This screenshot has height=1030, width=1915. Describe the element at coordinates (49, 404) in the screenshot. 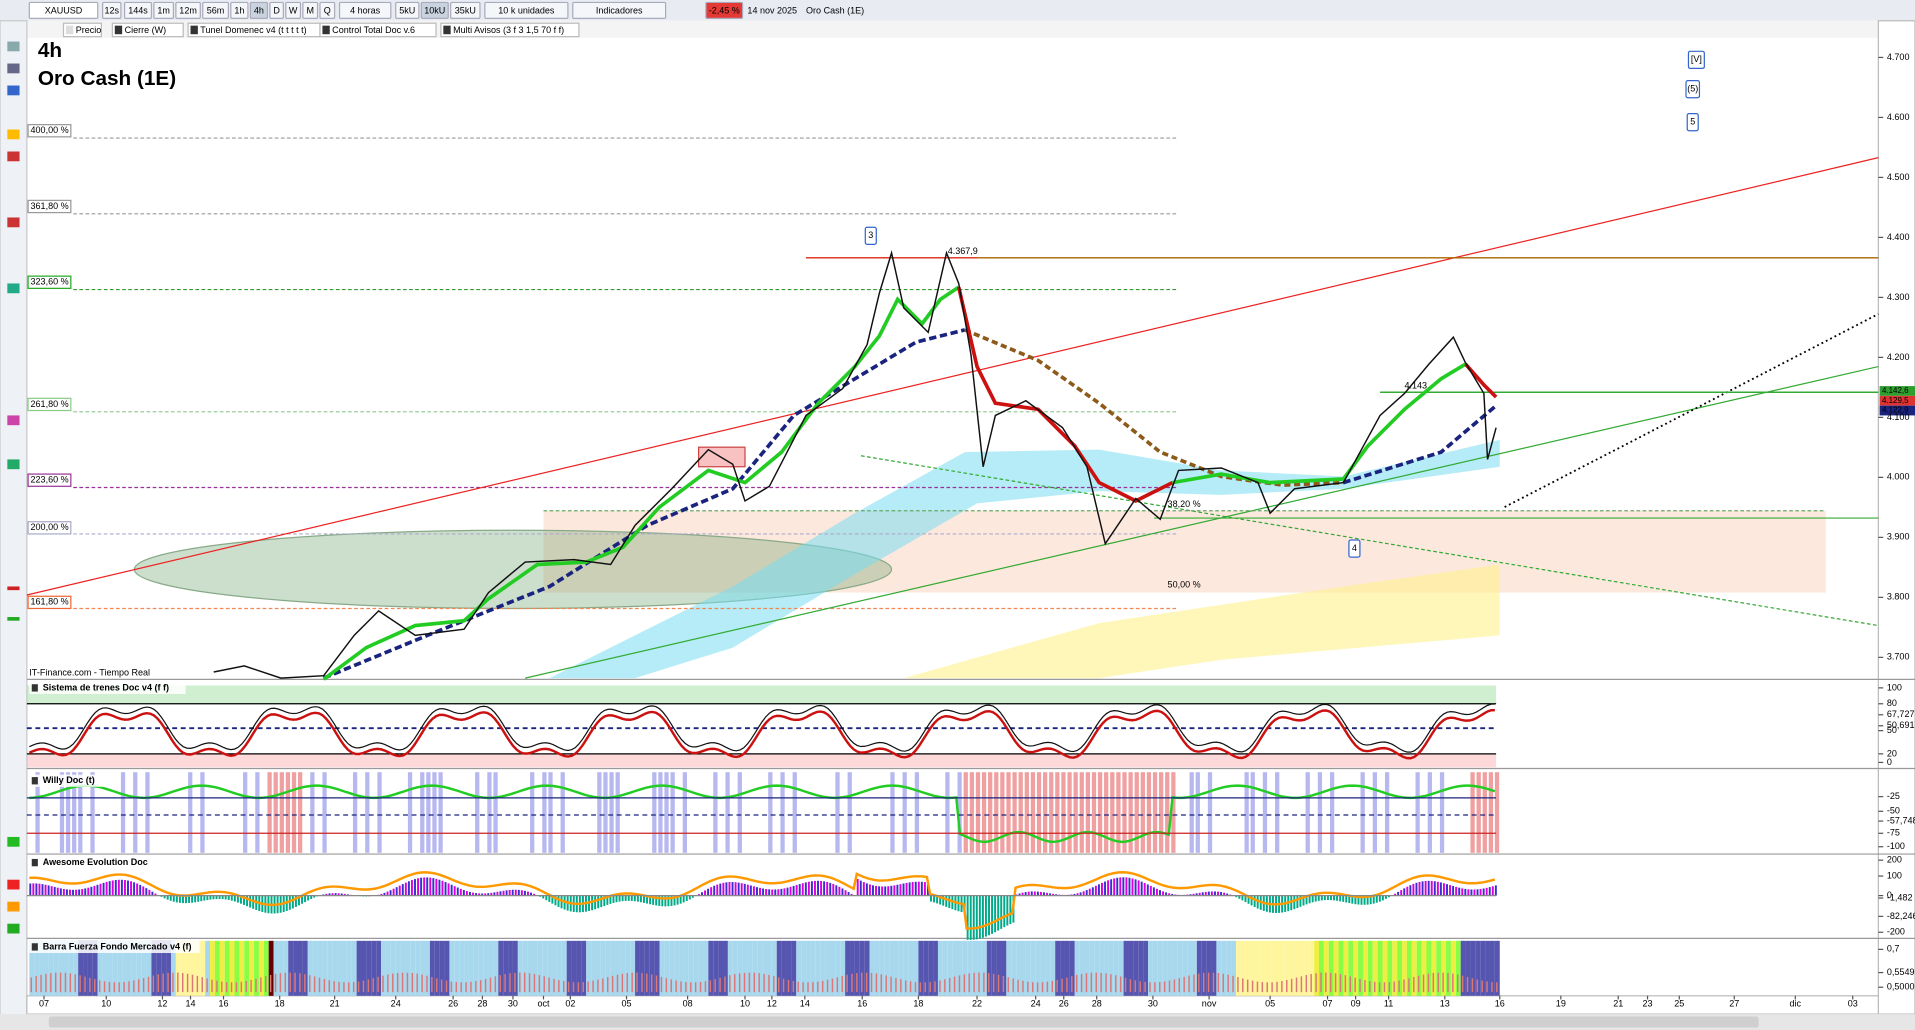

I see `fib-tag` at that location.